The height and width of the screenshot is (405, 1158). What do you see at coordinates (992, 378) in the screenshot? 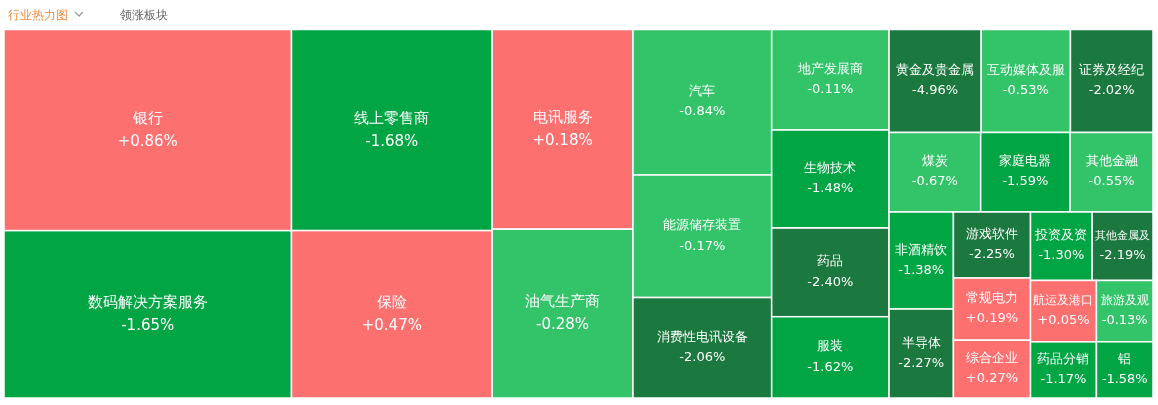
I see `data-label: +0.27%` at bounding box center [992, 378].